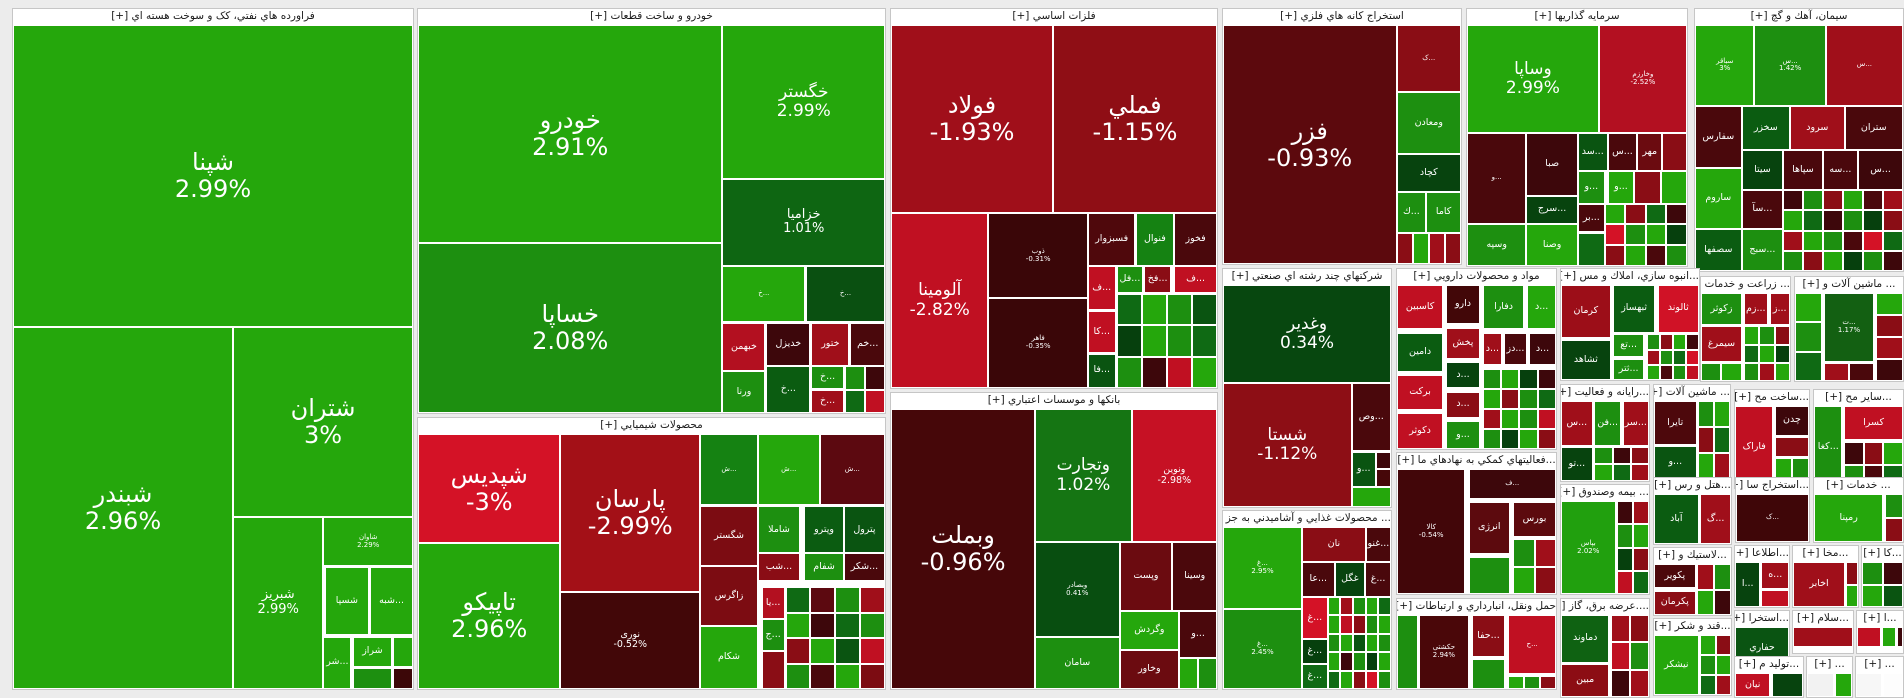 The height and width of the screenshot is (698, 1904). What do you see at coordinates (867, 344) in the screenshot?
I see `stock-tile: ...خم` at bounding box center [867, 344].